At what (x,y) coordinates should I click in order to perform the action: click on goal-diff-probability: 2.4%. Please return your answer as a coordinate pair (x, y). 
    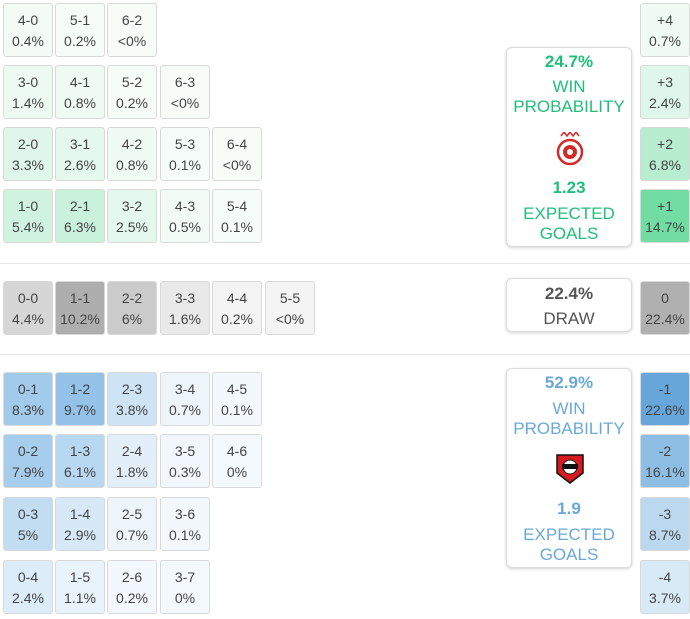
    Looking at the image, I should click on (665, 103).